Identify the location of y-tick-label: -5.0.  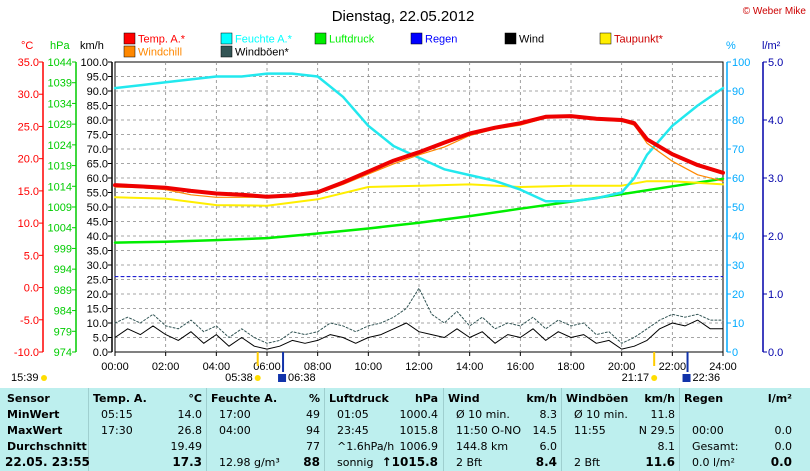
(29, 321).